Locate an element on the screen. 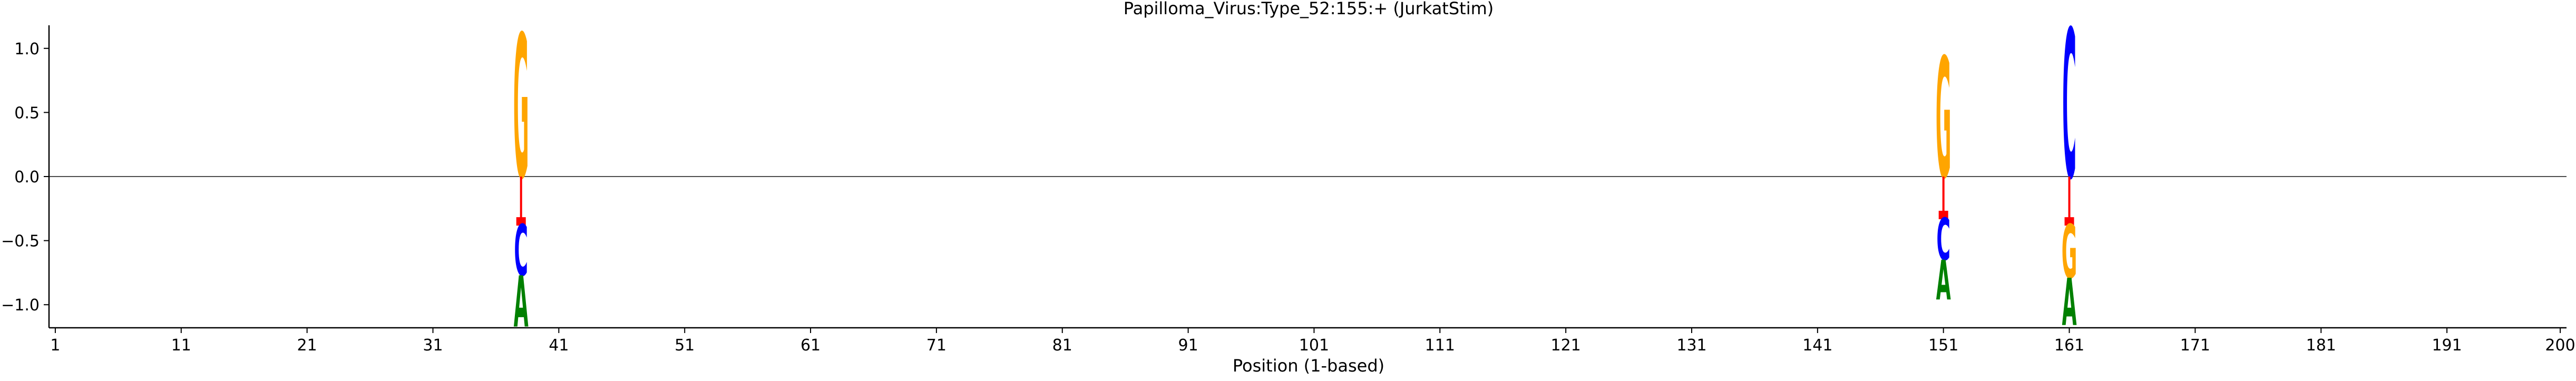  x-tick-label: 61 is located at coordinates (811, 345).